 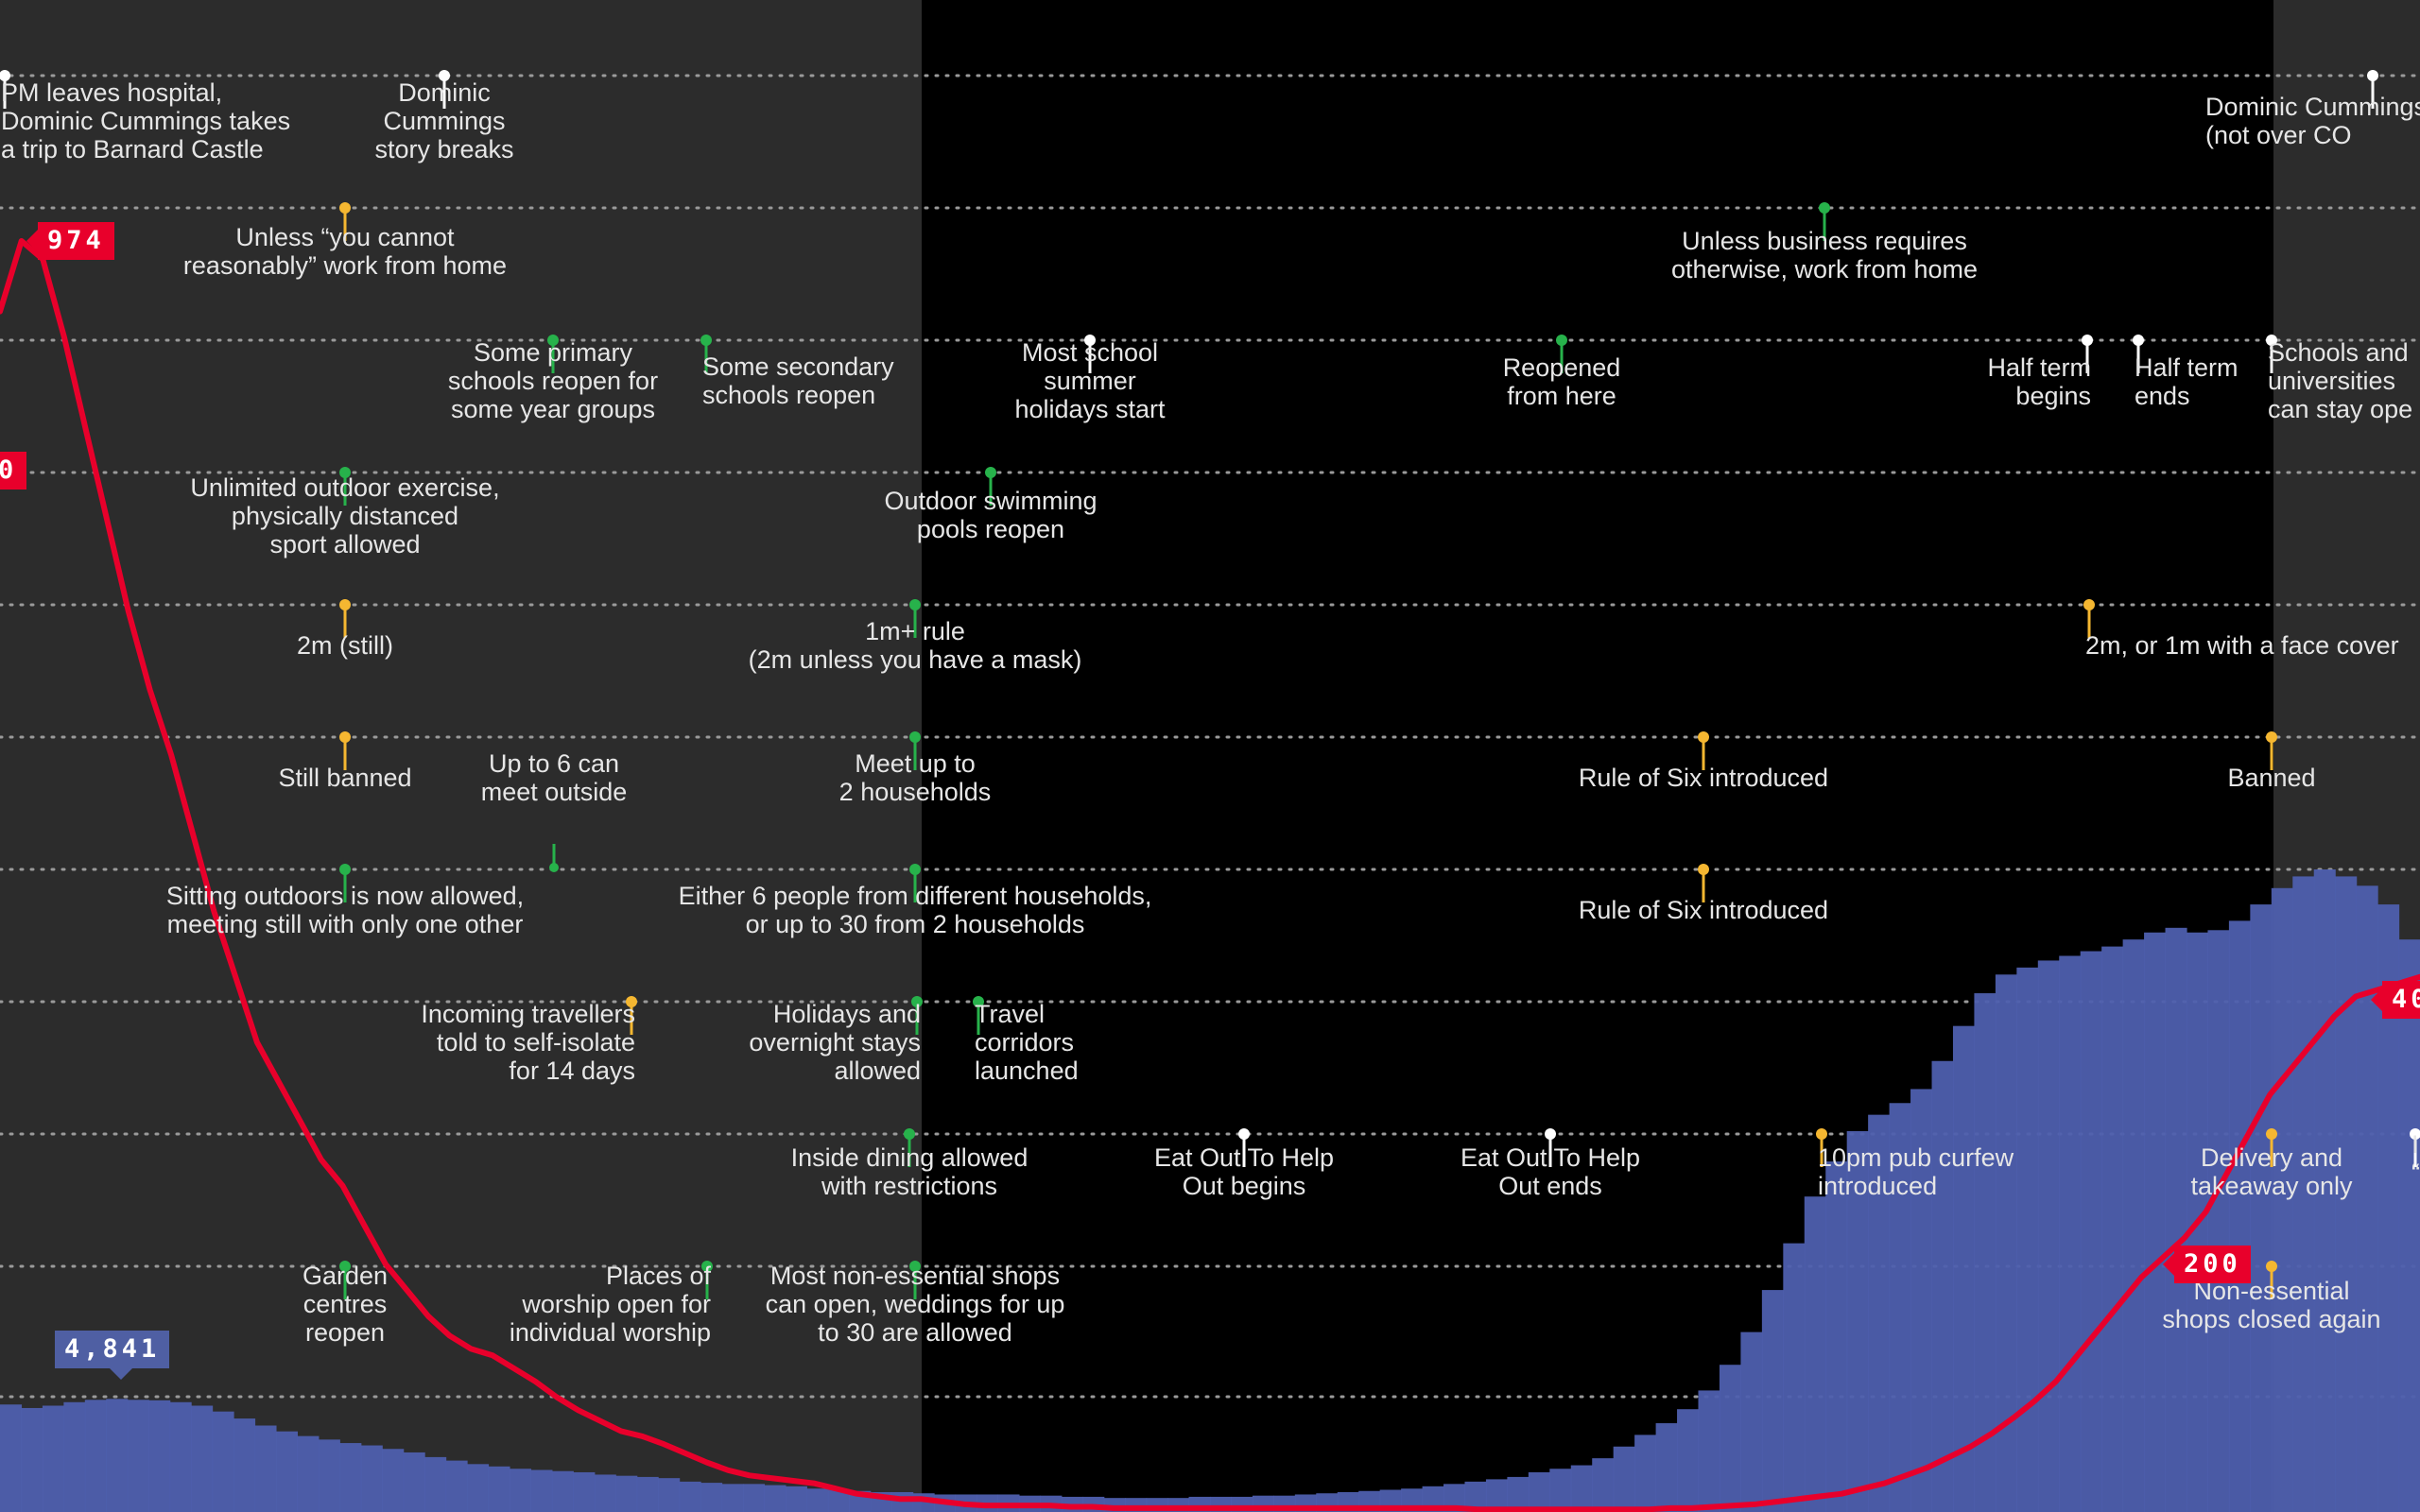 I want to click on annotation-2: Dominic Cummings (not over CO, so click(x=2312, y=121).